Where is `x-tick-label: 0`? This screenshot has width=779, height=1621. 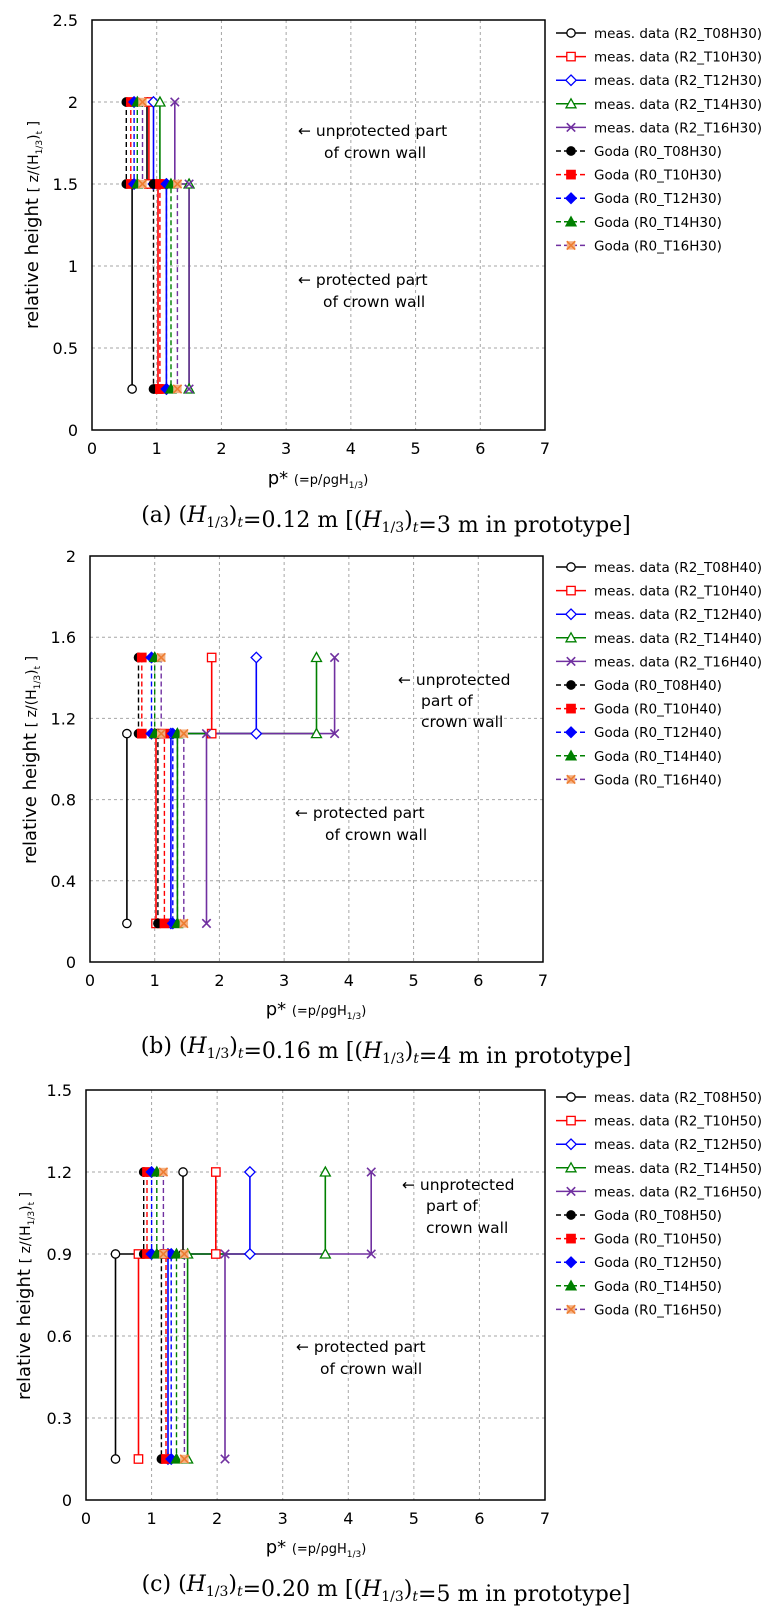
x-tick-label: 0 is located at coordinates (90, 980).